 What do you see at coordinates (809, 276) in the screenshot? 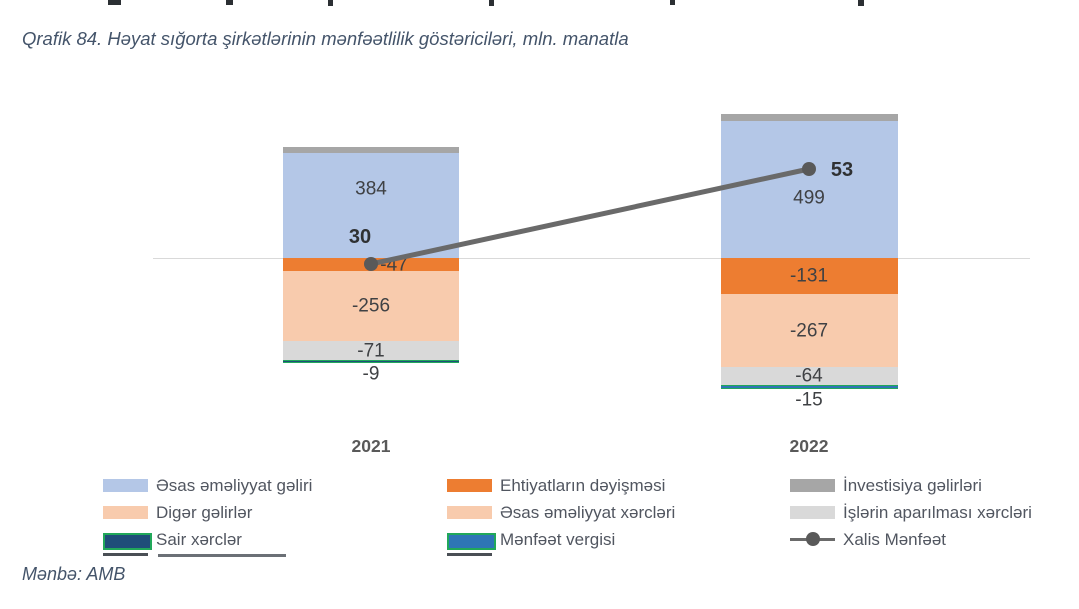
I see `segment-label: -131` at bounding box center [809, 276].